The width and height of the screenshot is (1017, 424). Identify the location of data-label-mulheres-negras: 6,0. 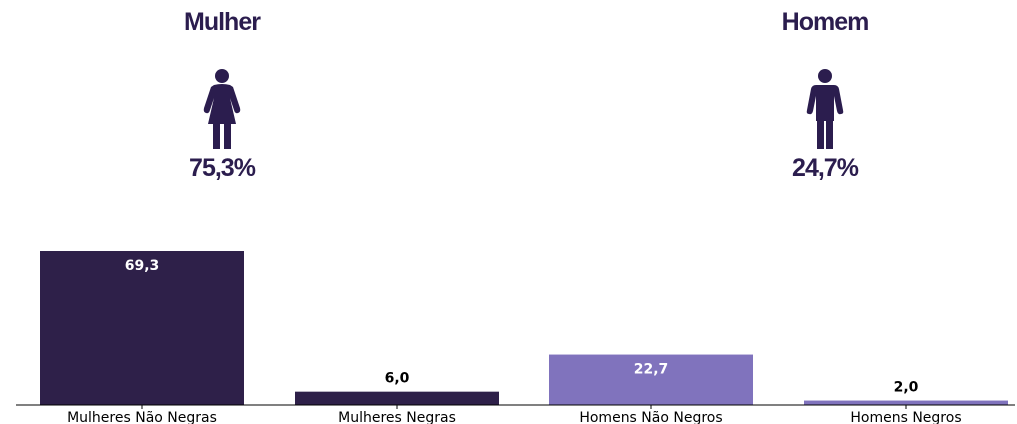
(397, 379).